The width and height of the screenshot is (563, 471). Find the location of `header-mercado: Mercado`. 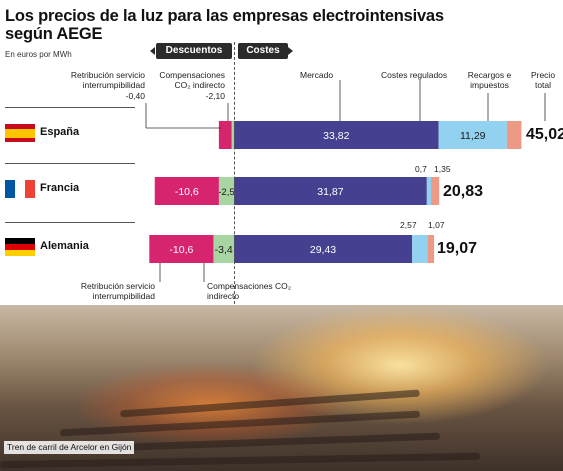

header-mercado: Mercado is located at coordinates (317, 75).